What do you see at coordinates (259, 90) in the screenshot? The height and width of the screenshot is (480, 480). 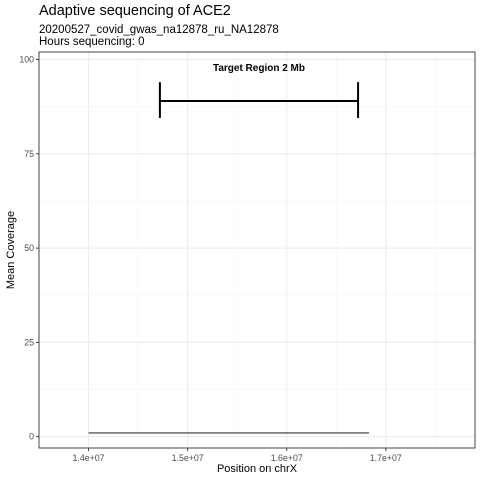 I see `annotation-layer: Target Region 2 Mb` at bounding box center [259, 90].